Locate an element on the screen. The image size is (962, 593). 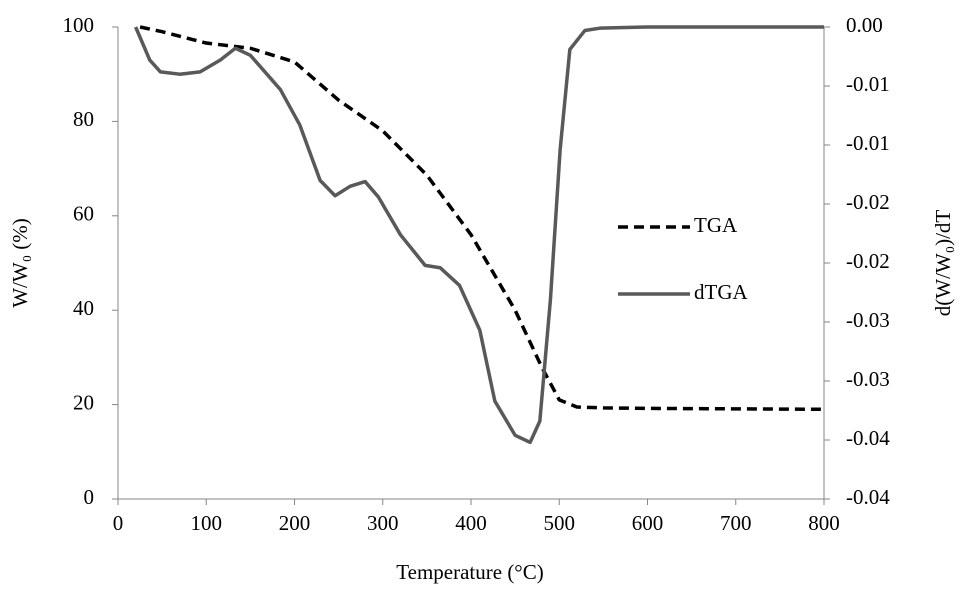
x-tick-label: 600 is located at coordinates (648, 523).